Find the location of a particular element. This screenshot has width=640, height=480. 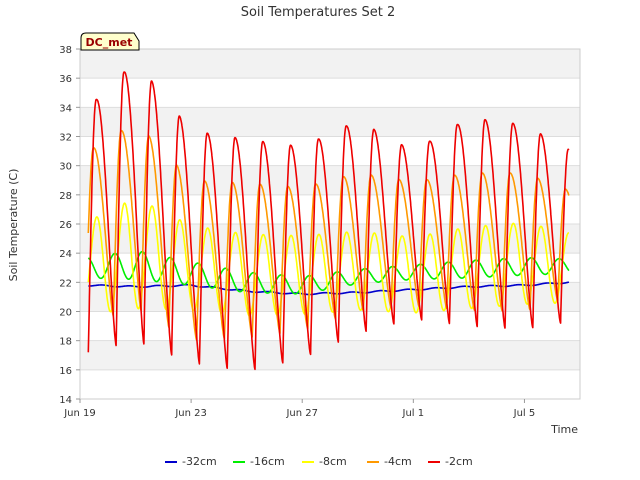

y-tick-label: 30 is located at coordinates (65, 167).